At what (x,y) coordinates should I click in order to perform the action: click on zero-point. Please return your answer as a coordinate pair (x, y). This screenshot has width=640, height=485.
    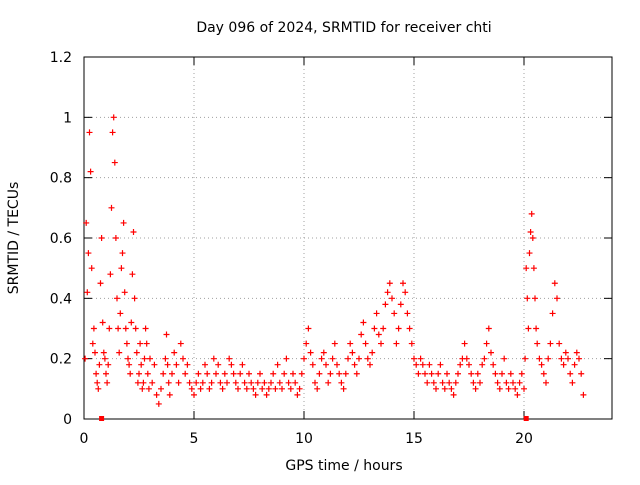
    Looking at the image, I should click on (102, 418).